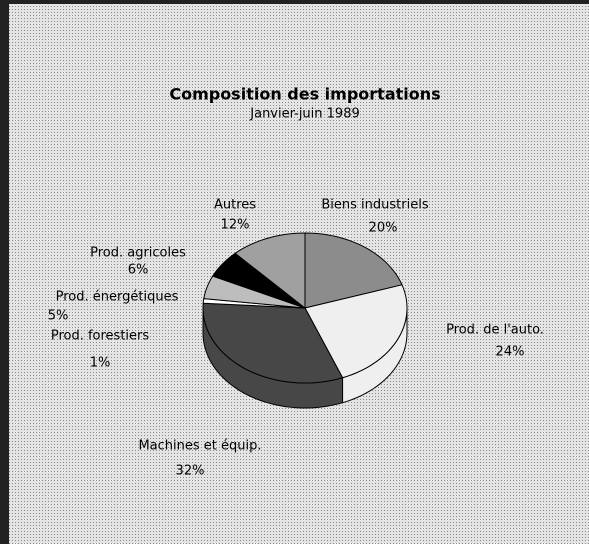 The image size is (589, 544). Describe the element at coordinates (374, 205) in the screenshot. I see `slice-label: Biens industriels` at that location.